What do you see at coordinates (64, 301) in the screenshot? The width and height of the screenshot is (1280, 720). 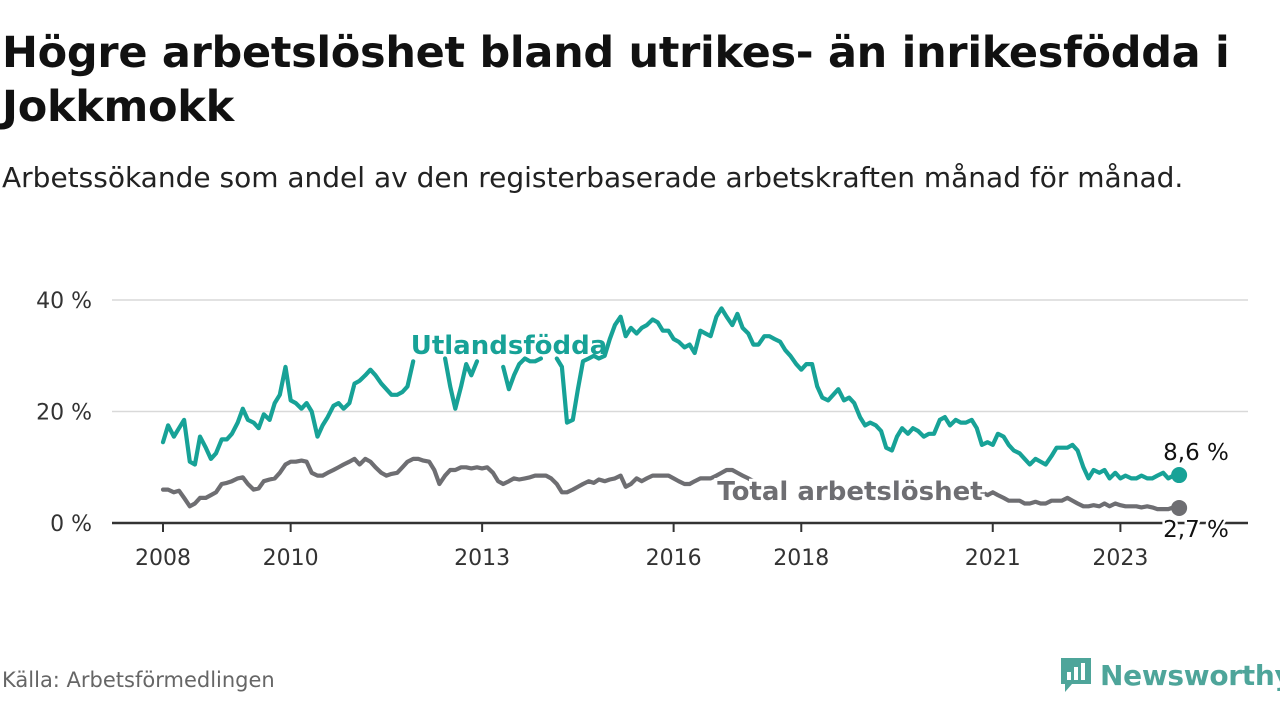 I see `y-tick-label: 40 %` at bounding box center [64, 301].